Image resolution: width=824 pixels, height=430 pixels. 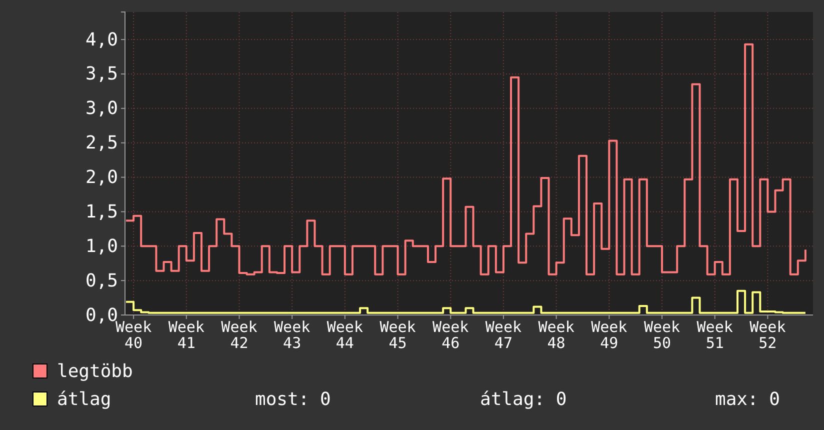 What do you see at coordinates (714, 335) in the screenshot?
I see `x-tick-label: Week 51` at bounding box center [714, 335].